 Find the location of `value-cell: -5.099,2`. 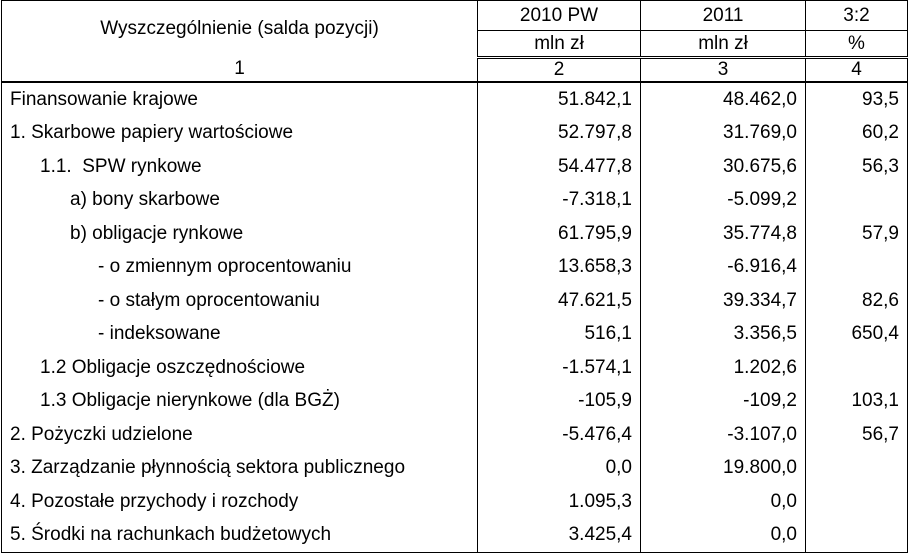

value-cell: -5.099,2 is located at coordinates (723, 200).